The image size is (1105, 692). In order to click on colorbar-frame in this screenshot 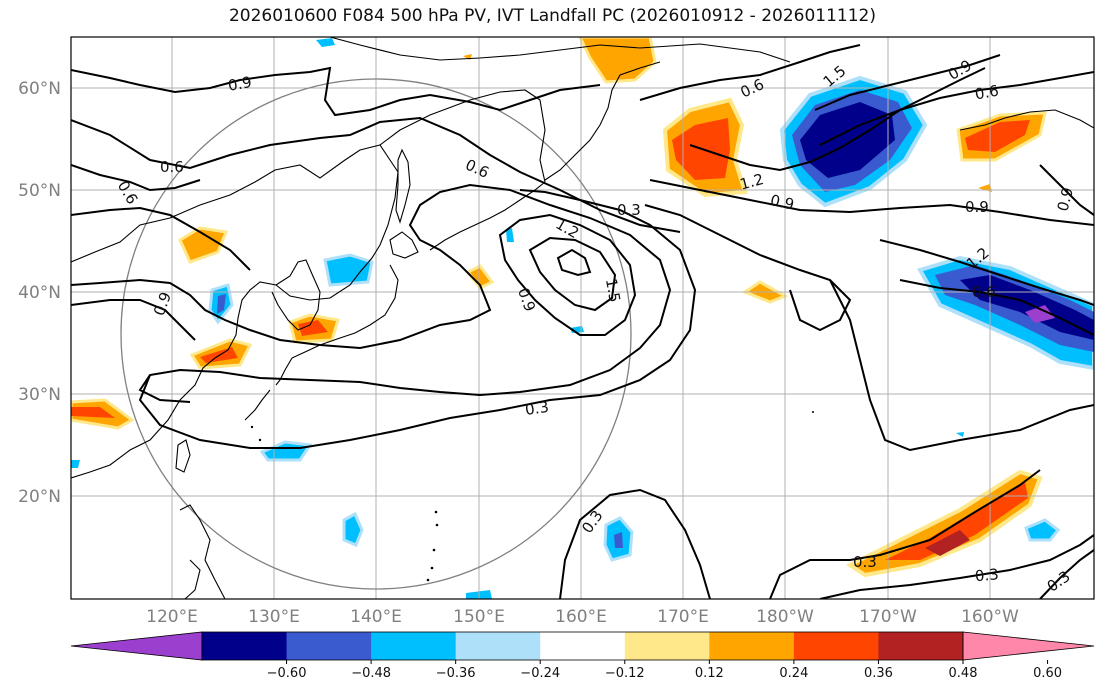, I will do `click(582, 646)`.